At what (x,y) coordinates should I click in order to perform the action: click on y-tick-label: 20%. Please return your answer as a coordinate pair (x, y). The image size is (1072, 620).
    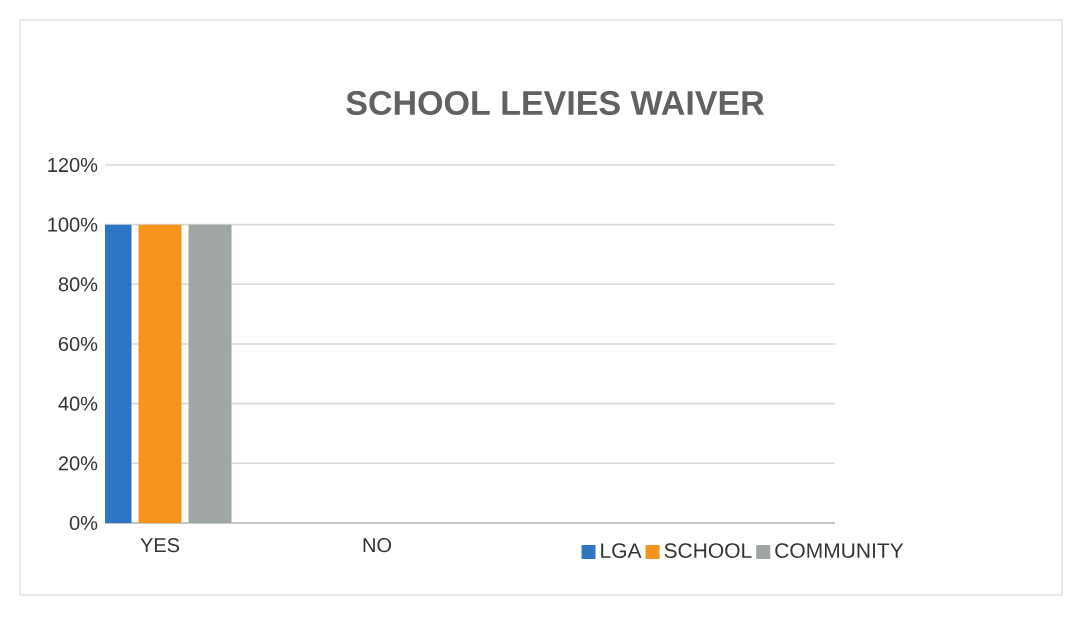
    Looking at the image, I should click on (78, 463).